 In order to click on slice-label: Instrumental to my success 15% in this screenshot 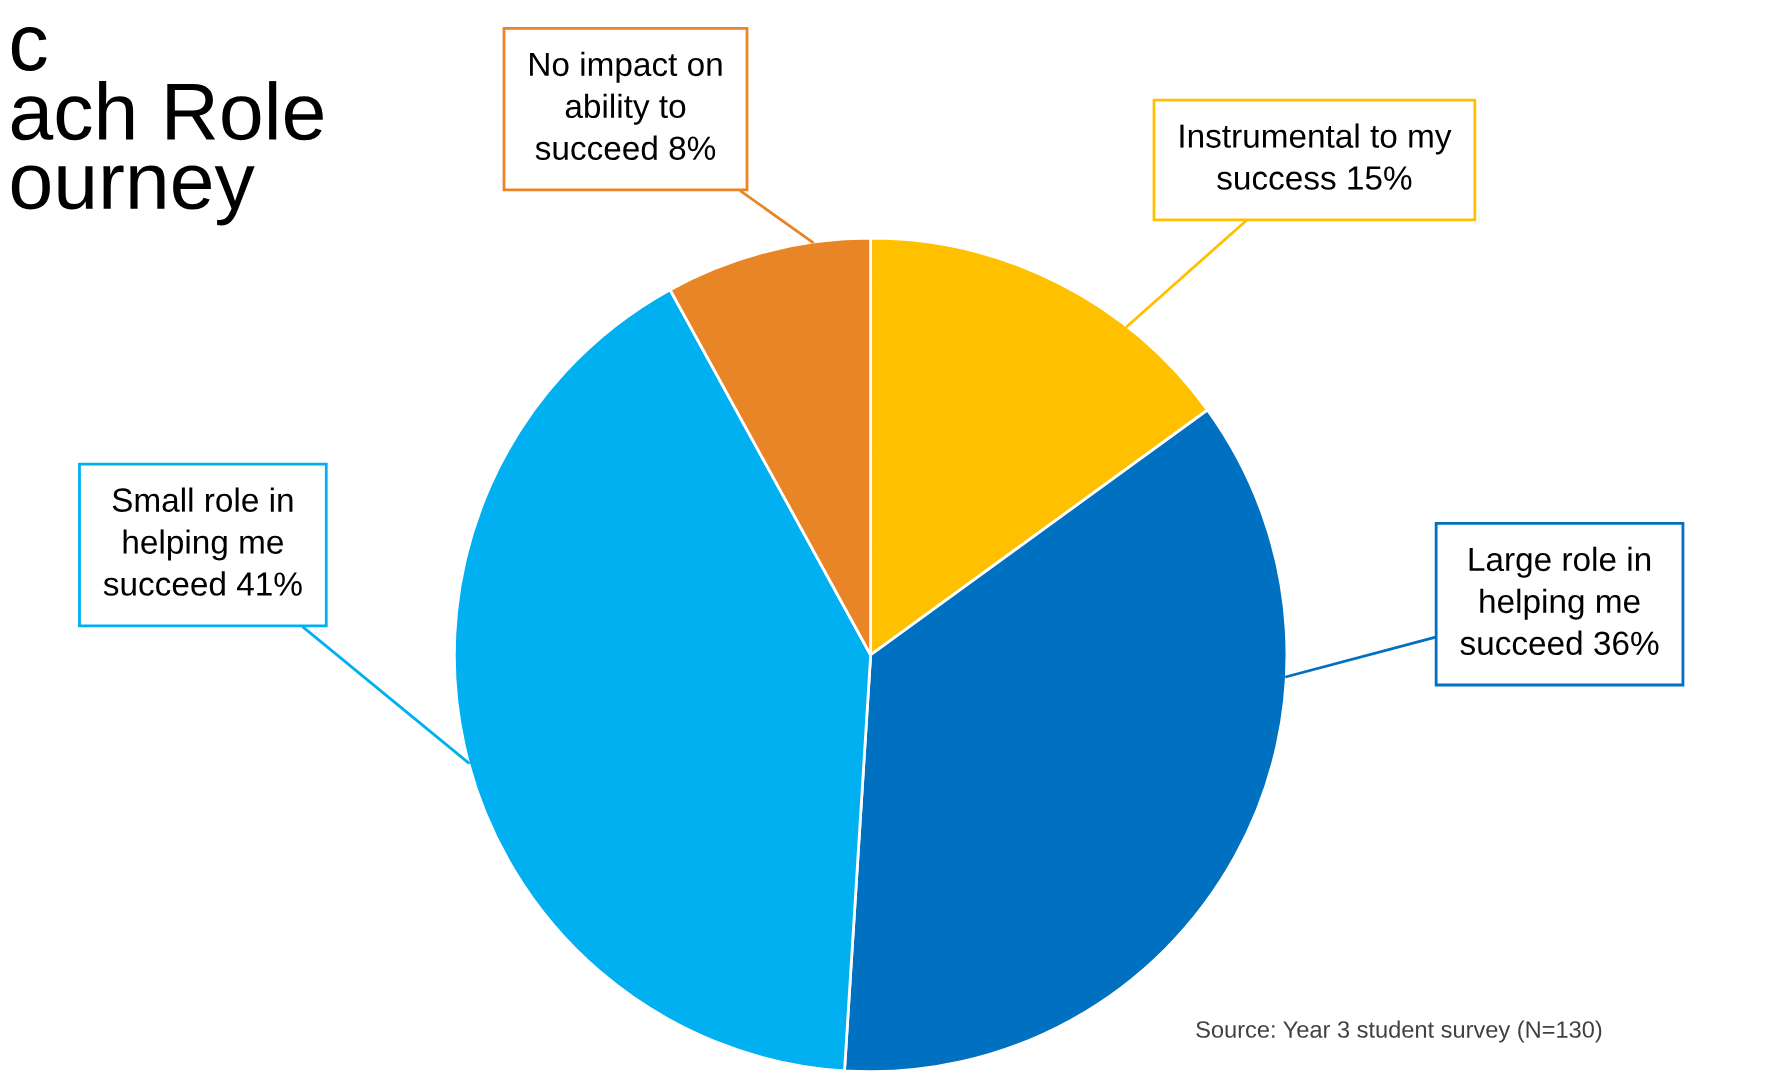, I will do `click(1316, 156)`.